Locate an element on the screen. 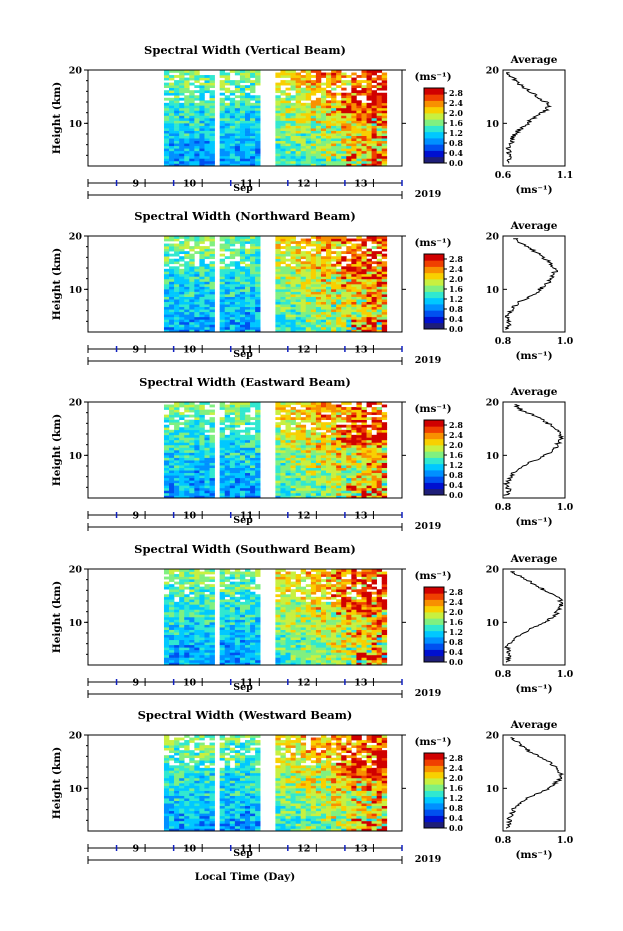 The width and height of the screenshot is (623, 931). colorbar-tick-label: 0.0 is located at coordinates (456, 163).